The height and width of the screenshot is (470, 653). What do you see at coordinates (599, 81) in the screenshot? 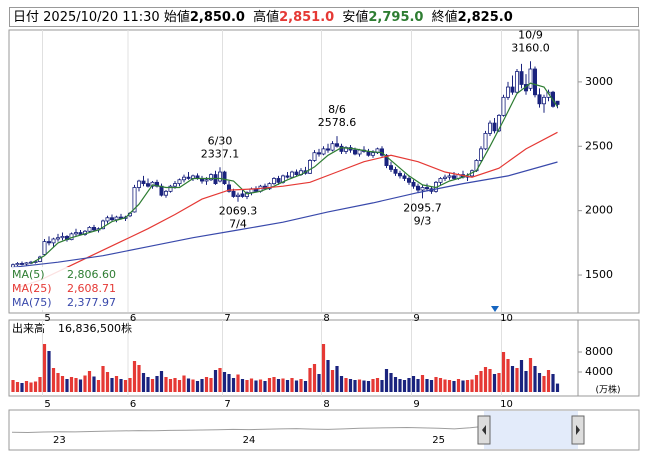
I see `y-tick-label: 3000` at bounding box center [599, 81].